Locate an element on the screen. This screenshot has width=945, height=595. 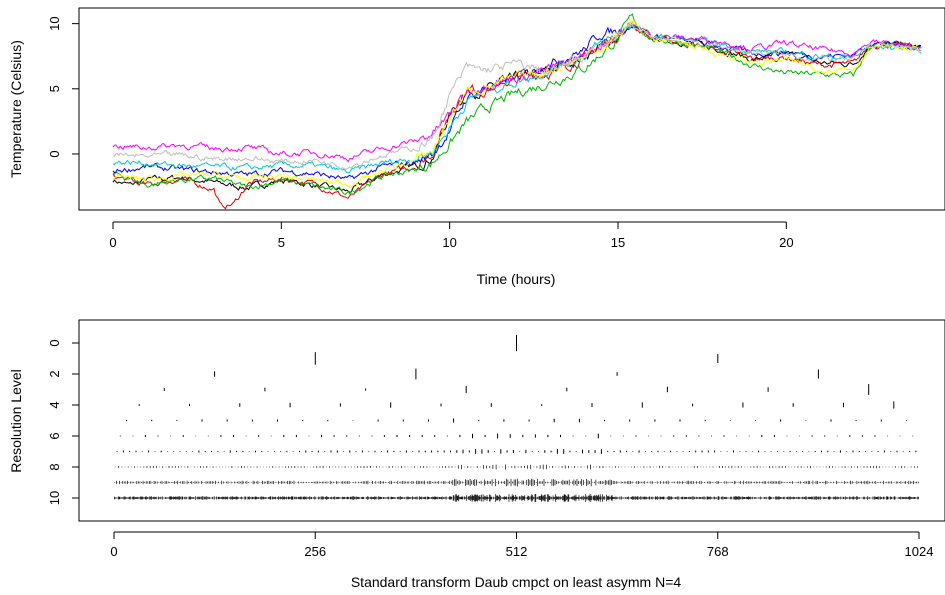
temperature-x-tick-label: 20 is located at coordinates (786, 242).